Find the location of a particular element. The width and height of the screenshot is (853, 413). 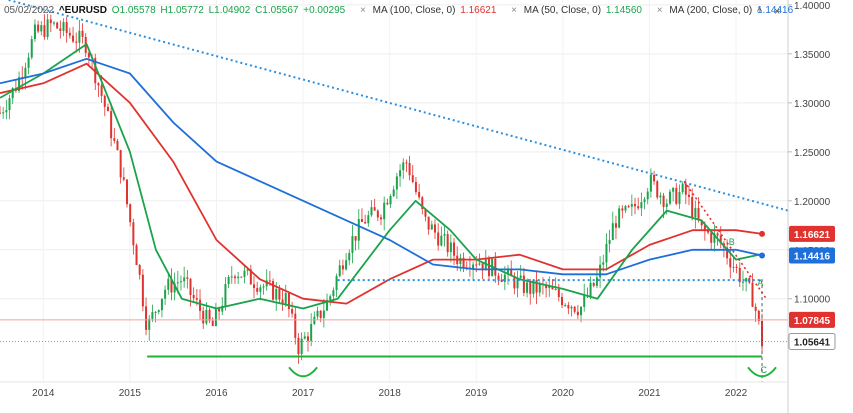

x-tick-label: 2019 is located at coordinates (476, 393).